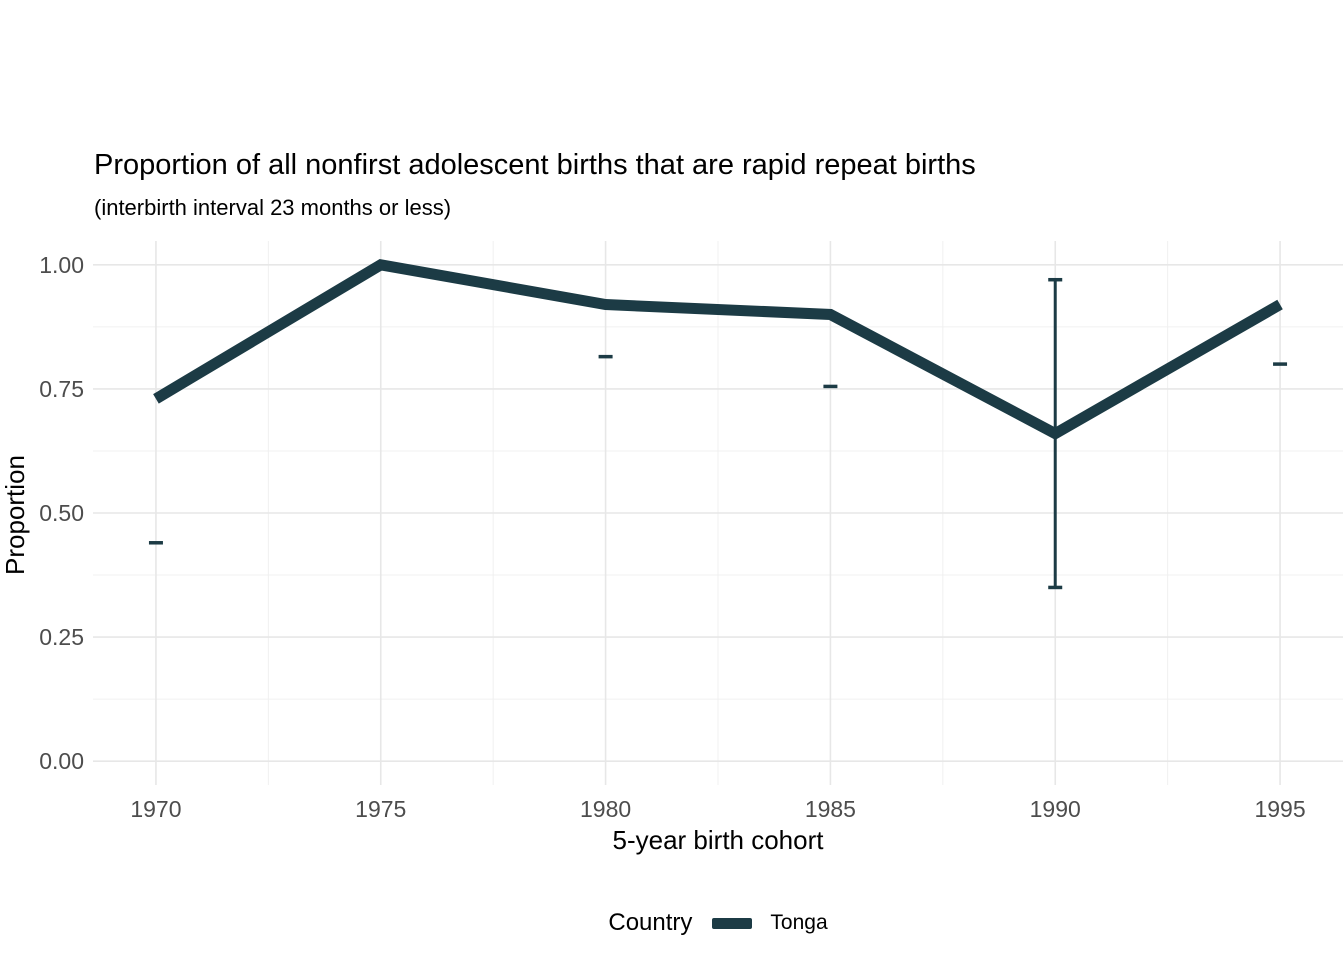  What do you see at coordinates (156, 809) in the screenshot?
I see `x-tick-label: 1970` at bounding box center [156, 809].